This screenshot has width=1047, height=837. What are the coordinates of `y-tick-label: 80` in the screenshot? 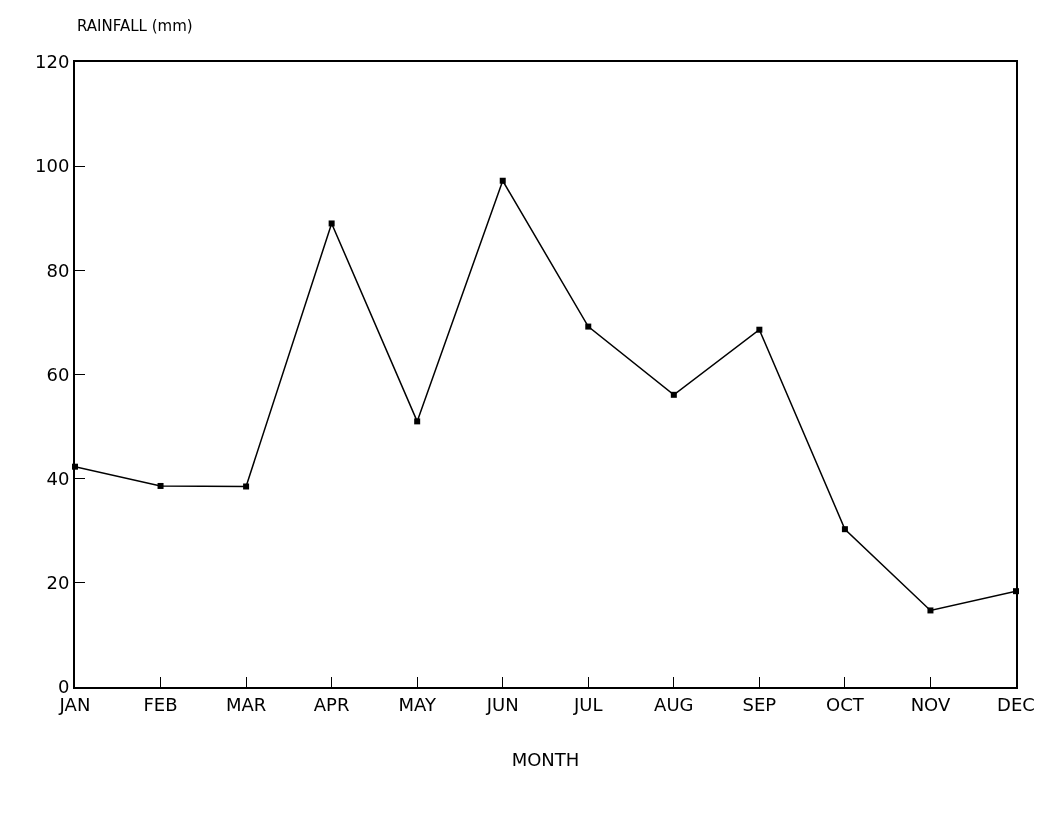 It's located at (58, 270).